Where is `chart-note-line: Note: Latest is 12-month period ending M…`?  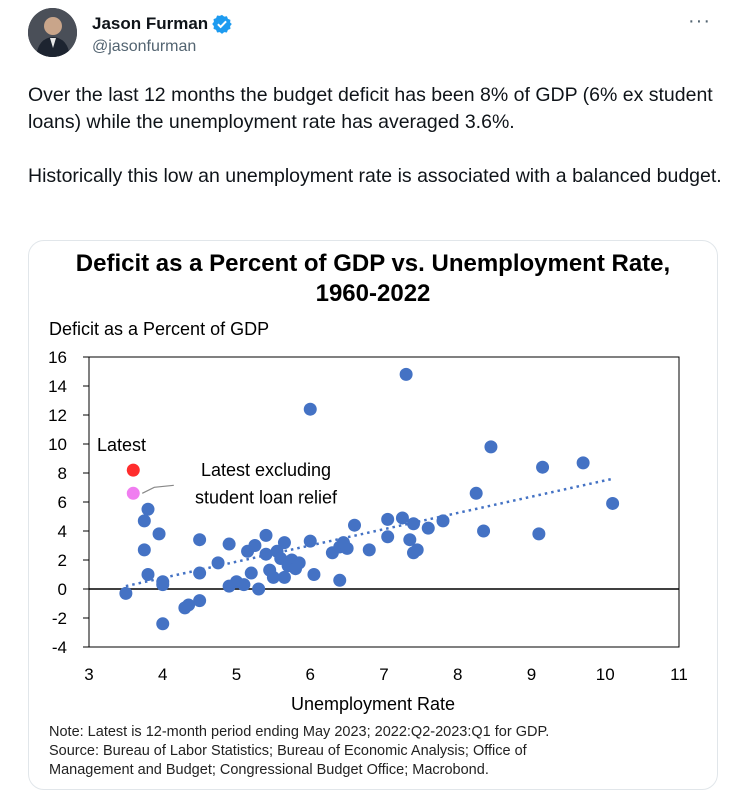 chart-note-line: Note: Latest is 12-month period ending M… is located at coordinates (299, 732).